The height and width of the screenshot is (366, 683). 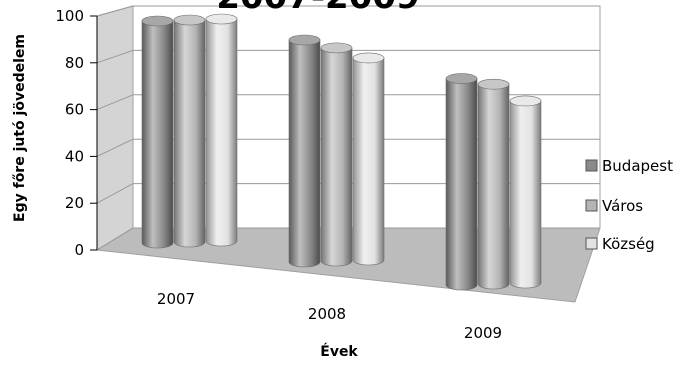 I want to click on y-tick-label: 0, so click(x=79, y=250).